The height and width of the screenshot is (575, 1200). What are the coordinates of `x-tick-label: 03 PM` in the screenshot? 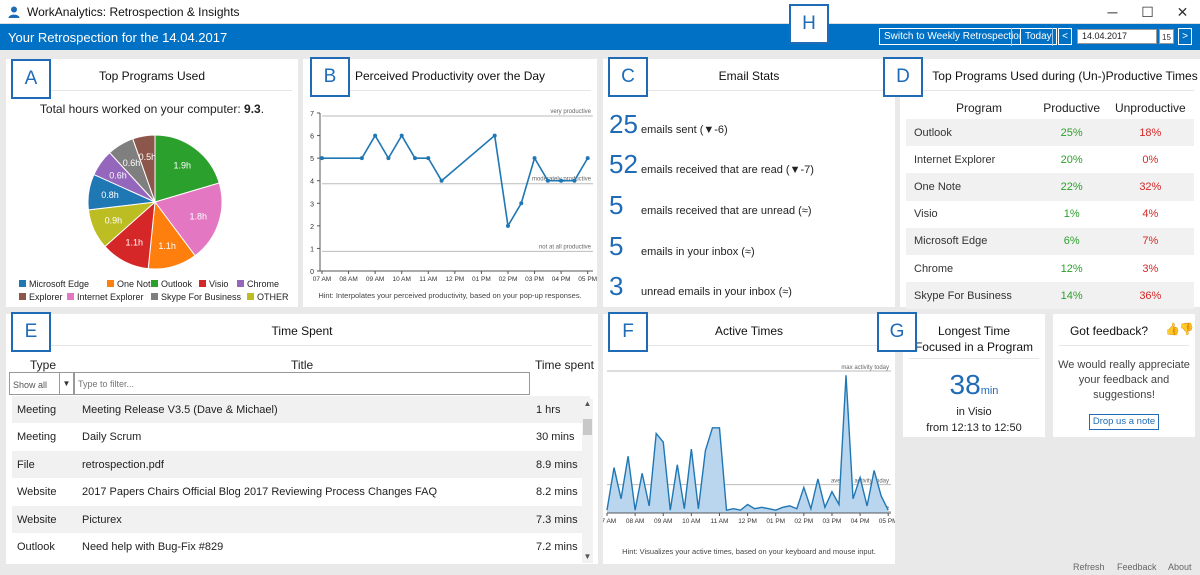 It's located at (534, 279).